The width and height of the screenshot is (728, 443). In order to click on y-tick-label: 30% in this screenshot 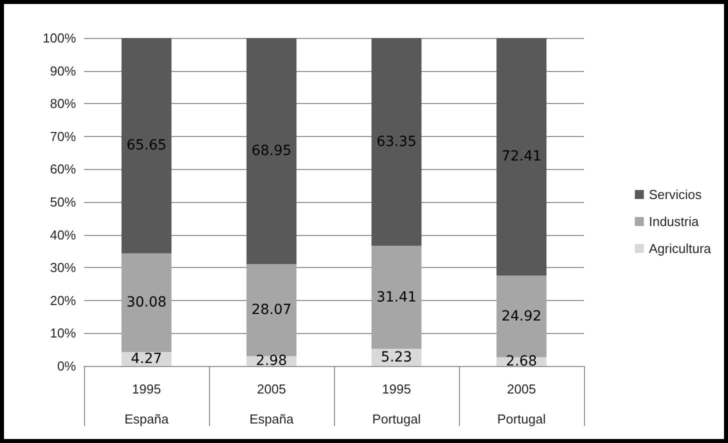, I will do `click(63, 268)`.